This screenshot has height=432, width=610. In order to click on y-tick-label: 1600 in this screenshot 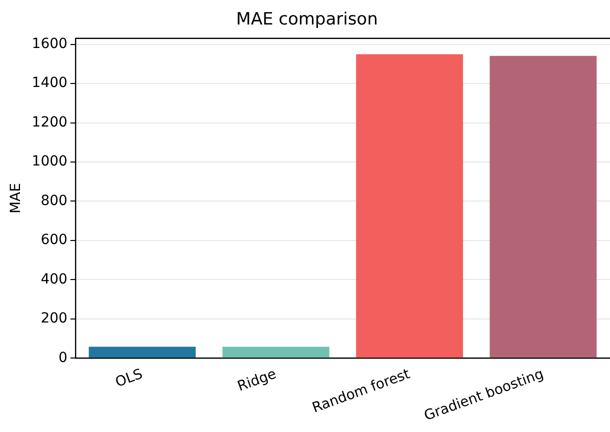, I will do `click(50, 44)`.